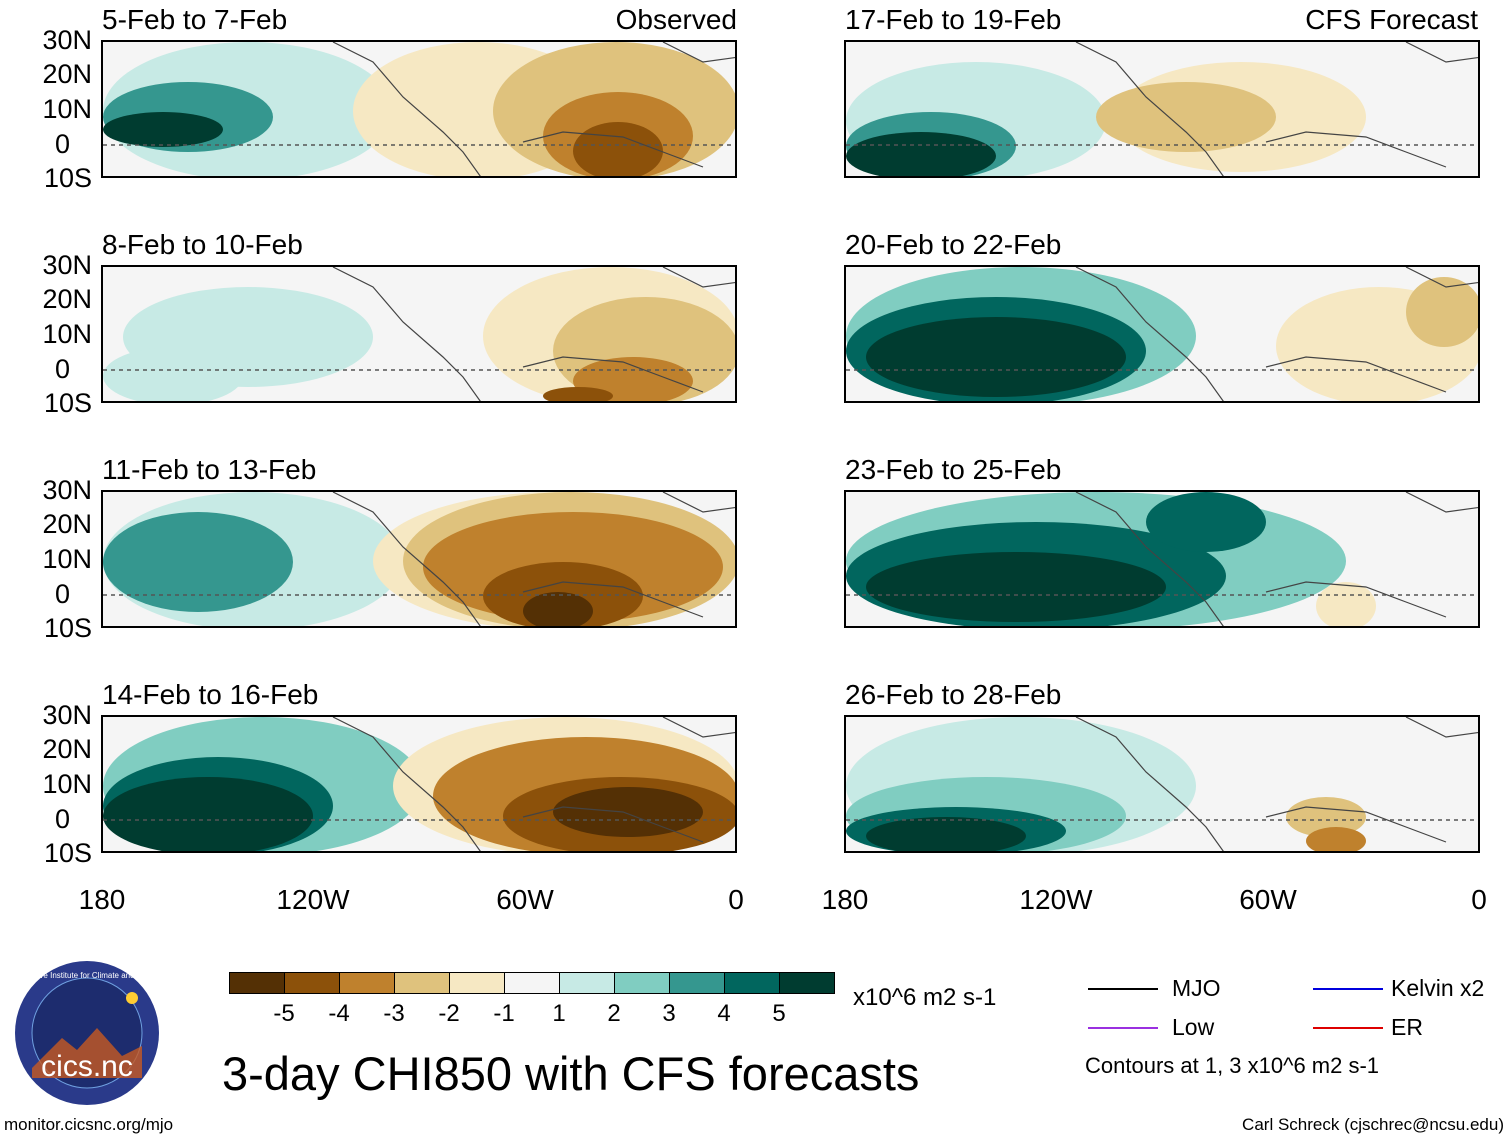 This screenshot has height=1142, width=1510. What do you see at coordinates (736, 899) in the screenshot?
I see `lon-label-0-left: 0` at bounding box center [736, 899].